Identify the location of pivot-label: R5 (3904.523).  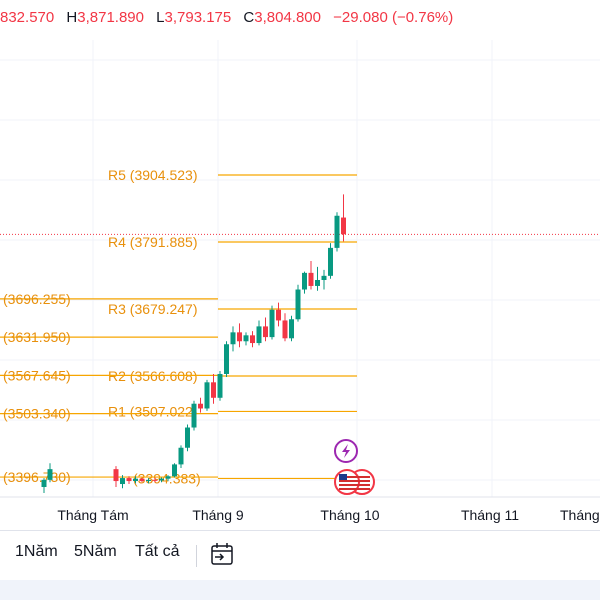
(153, 175).